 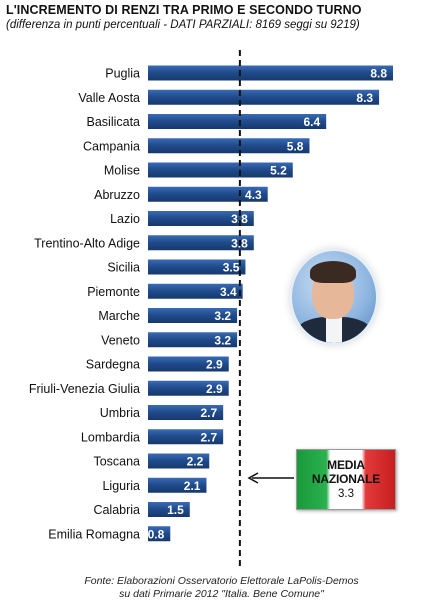 I want to click on value-label: 3.4, so click(x=228, y=292).